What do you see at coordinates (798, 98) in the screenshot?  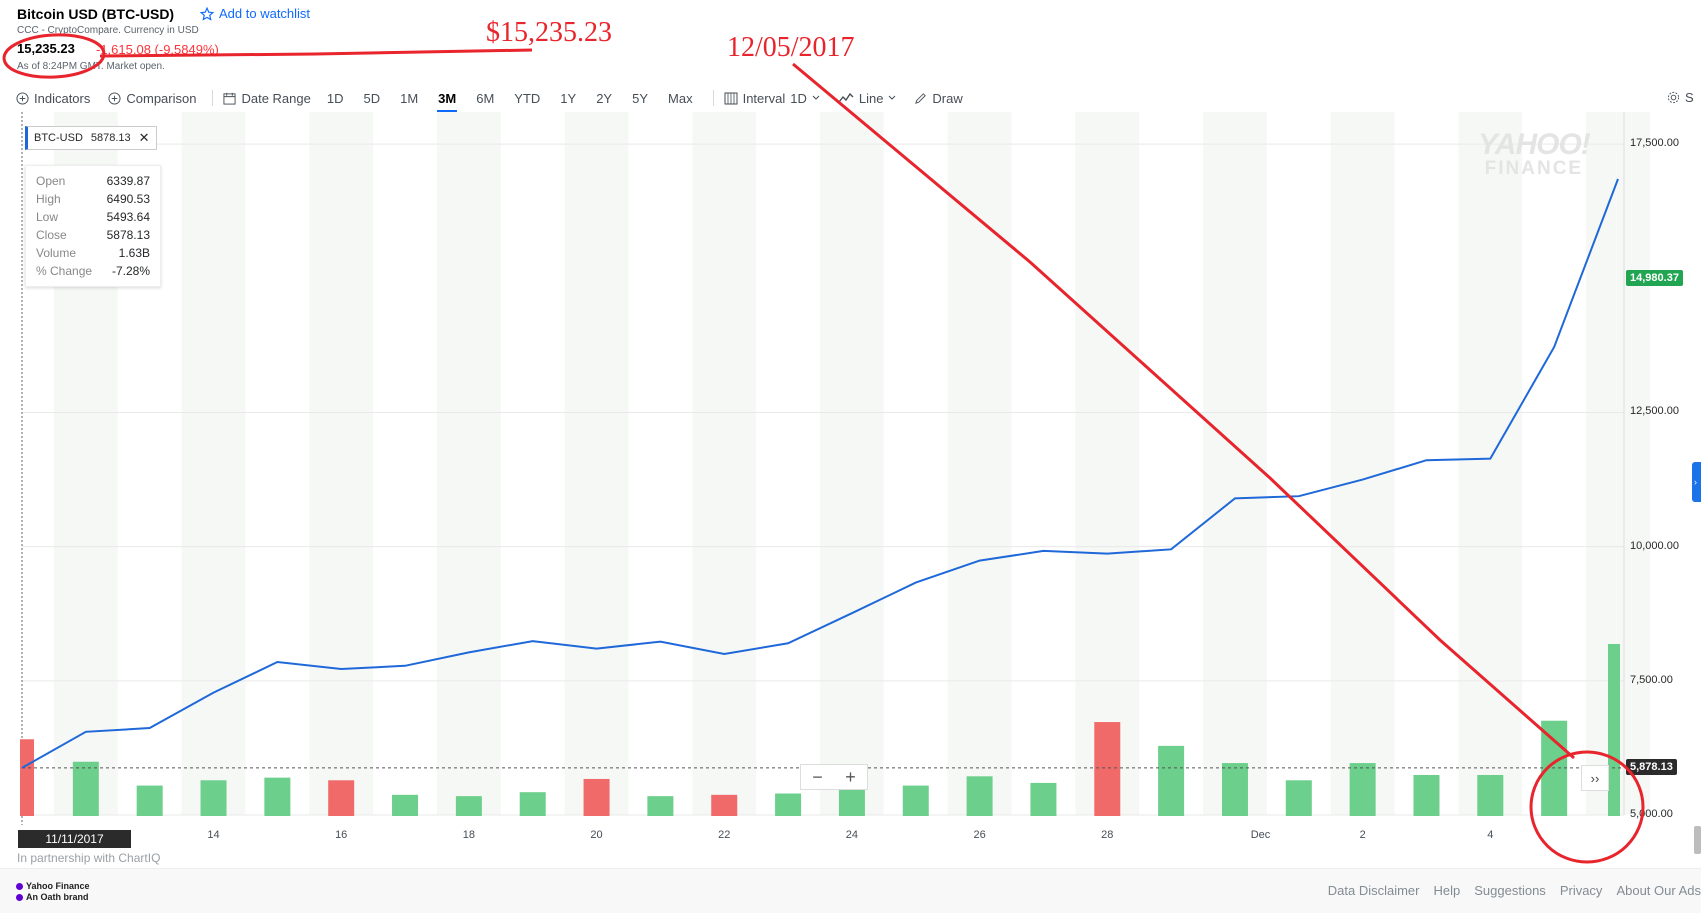 I see `interval-value: 1D` at bounding box center [798, 98].